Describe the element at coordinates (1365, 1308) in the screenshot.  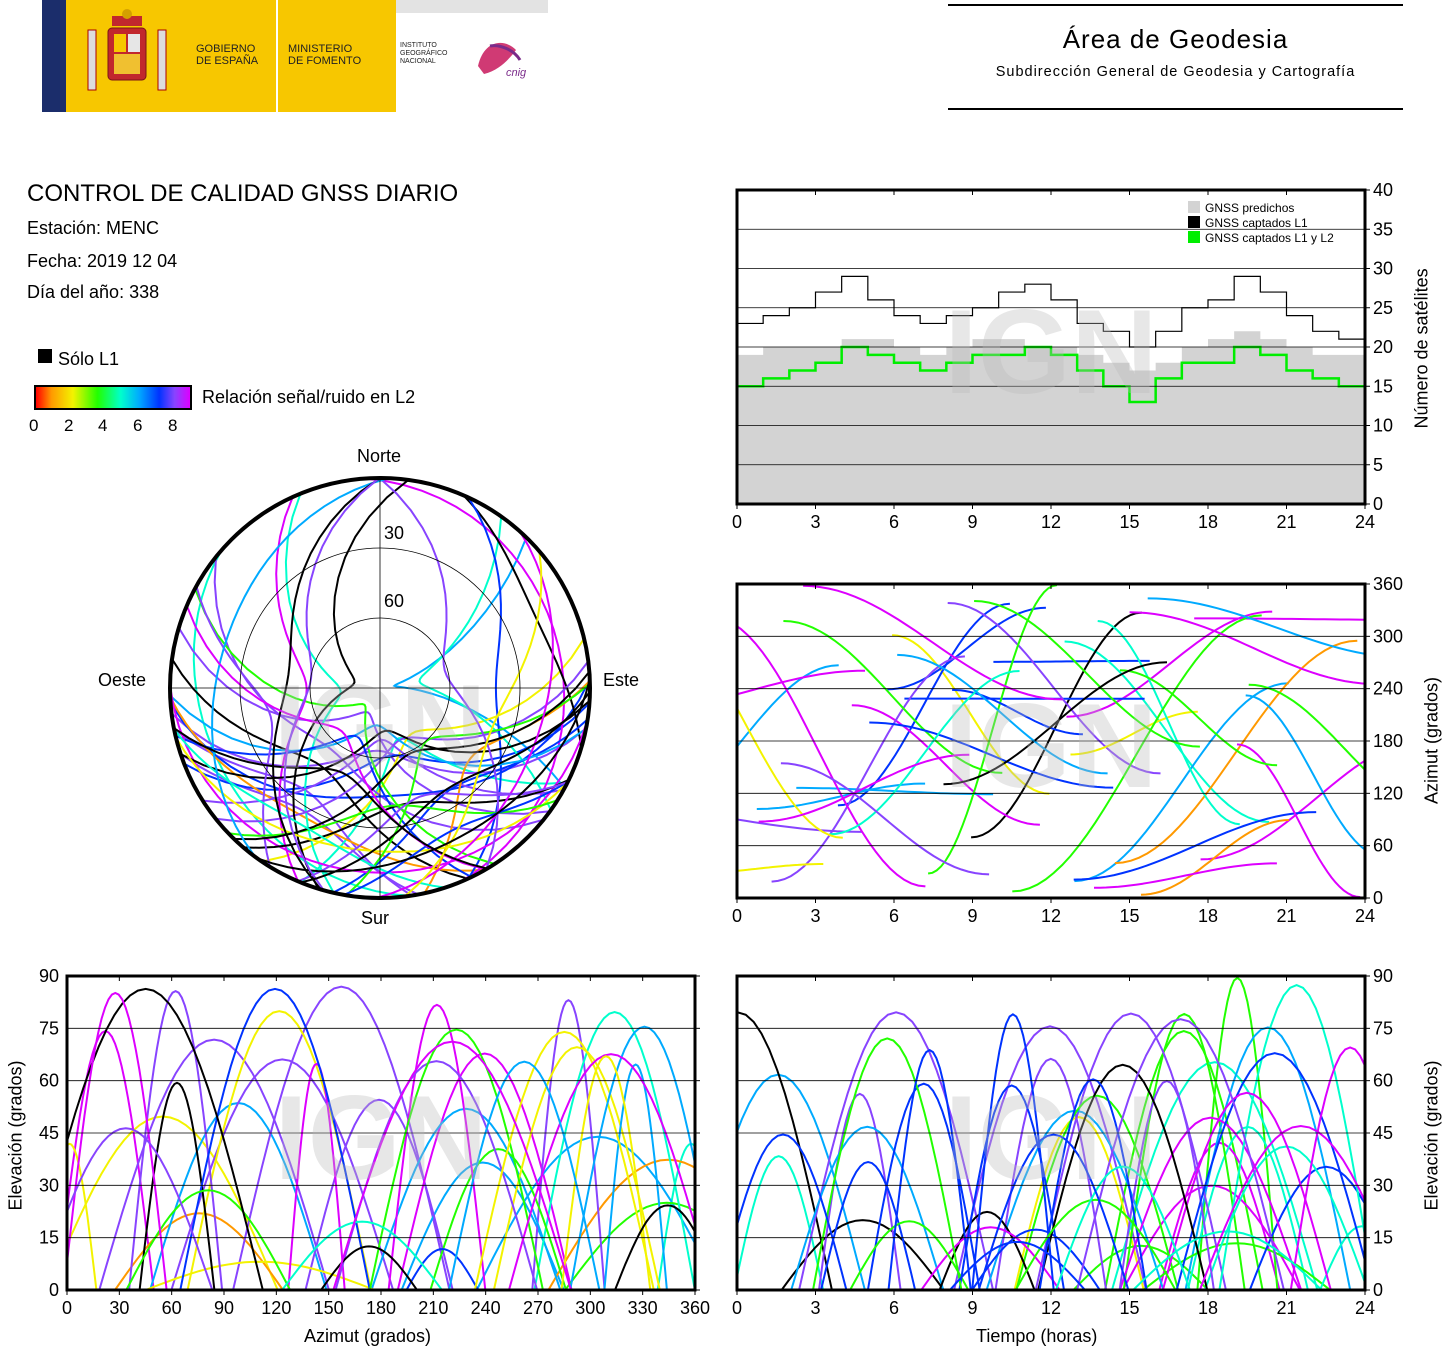
I see `x-tick-label: 24` at that location.